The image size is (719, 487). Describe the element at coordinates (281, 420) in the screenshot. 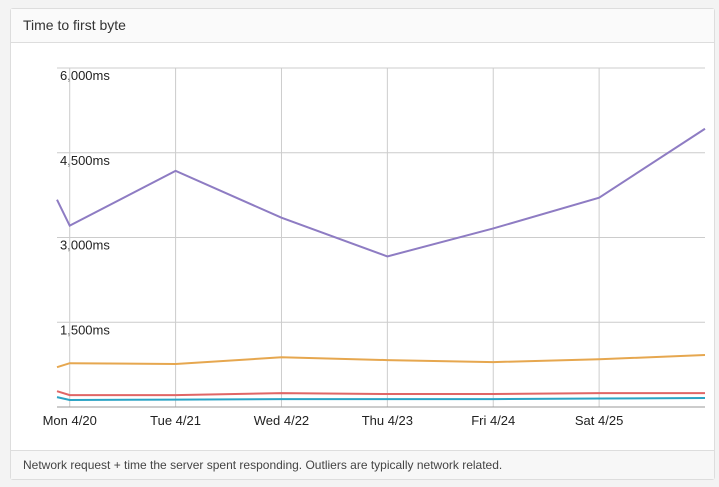

I see `x-tick-label: Wed 4/22` at that location.